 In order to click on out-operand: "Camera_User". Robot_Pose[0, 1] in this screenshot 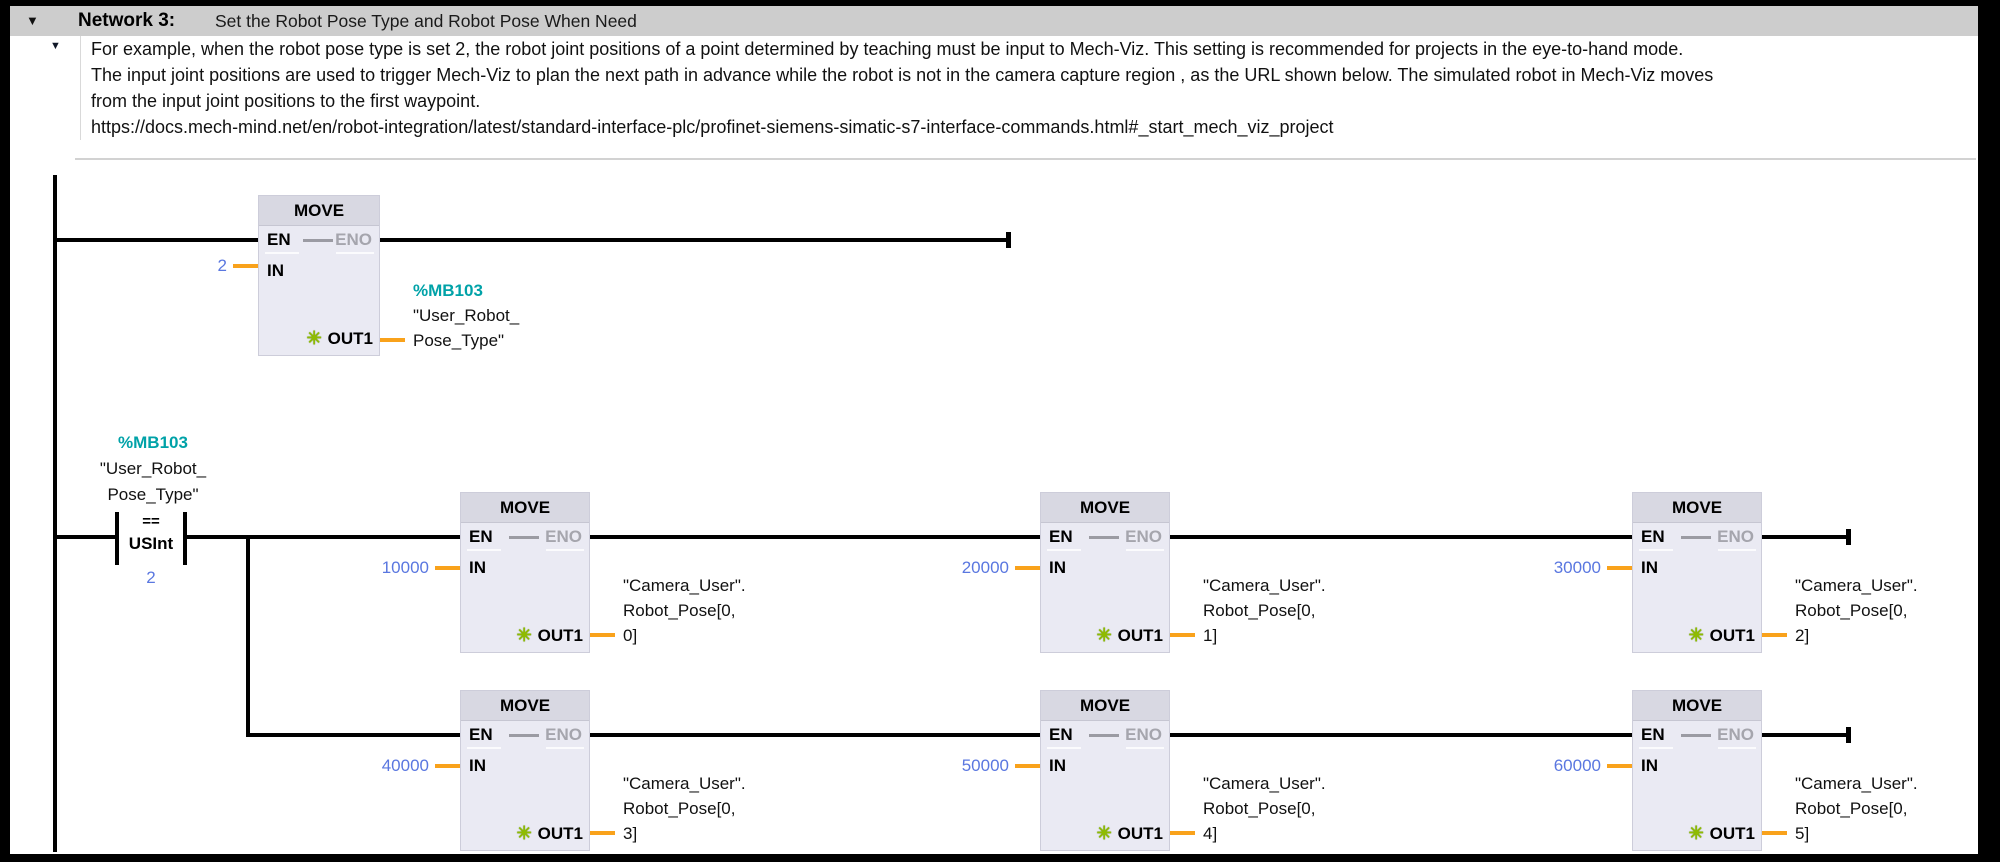, I will do `click(1264, 610)`.